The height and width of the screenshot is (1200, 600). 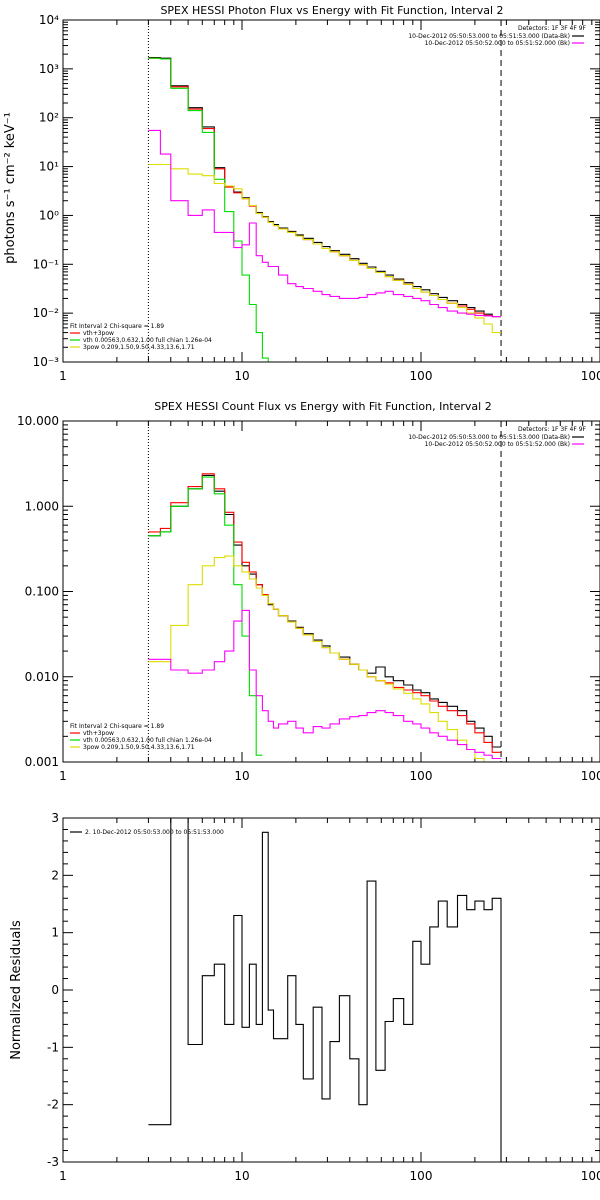 What do you see at coordinates (16, 990) in the screenshot?
I see `panel3-ylabel: Normalized Residuals` at bounding box center [16, 990].